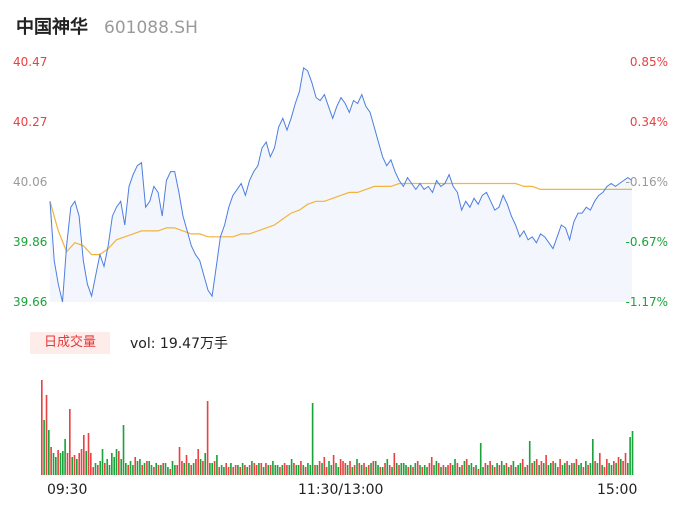 This screenshot has height=524, width=686. Describe the element at coordinates (151, 28) in the screenshot. I see `stock-code: 601088.SH` at that location.